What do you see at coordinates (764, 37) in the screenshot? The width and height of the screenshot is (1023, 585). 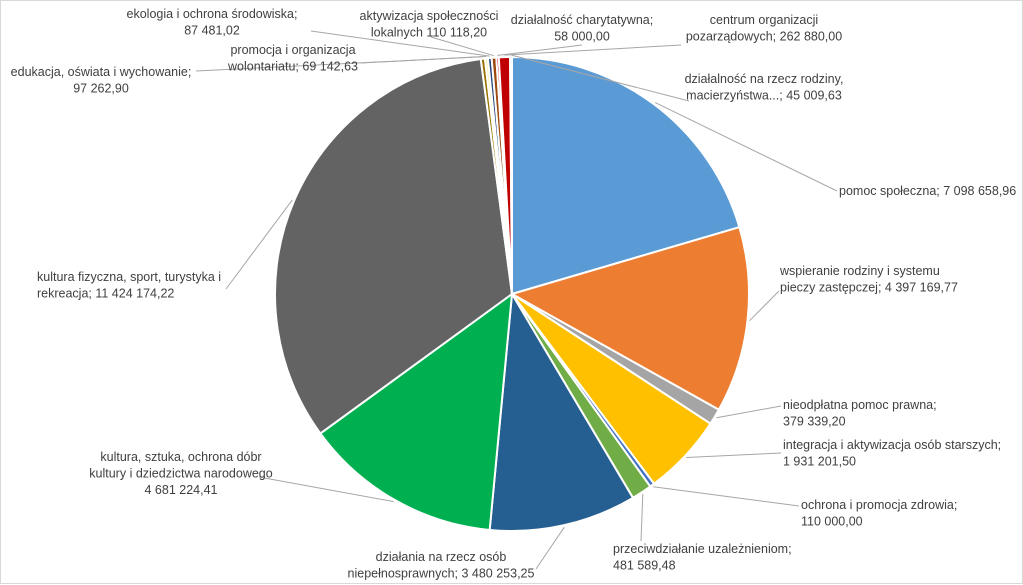 I see `data-label-line: pozarządowych; 262 880,00` at bounding box center [764, 37].